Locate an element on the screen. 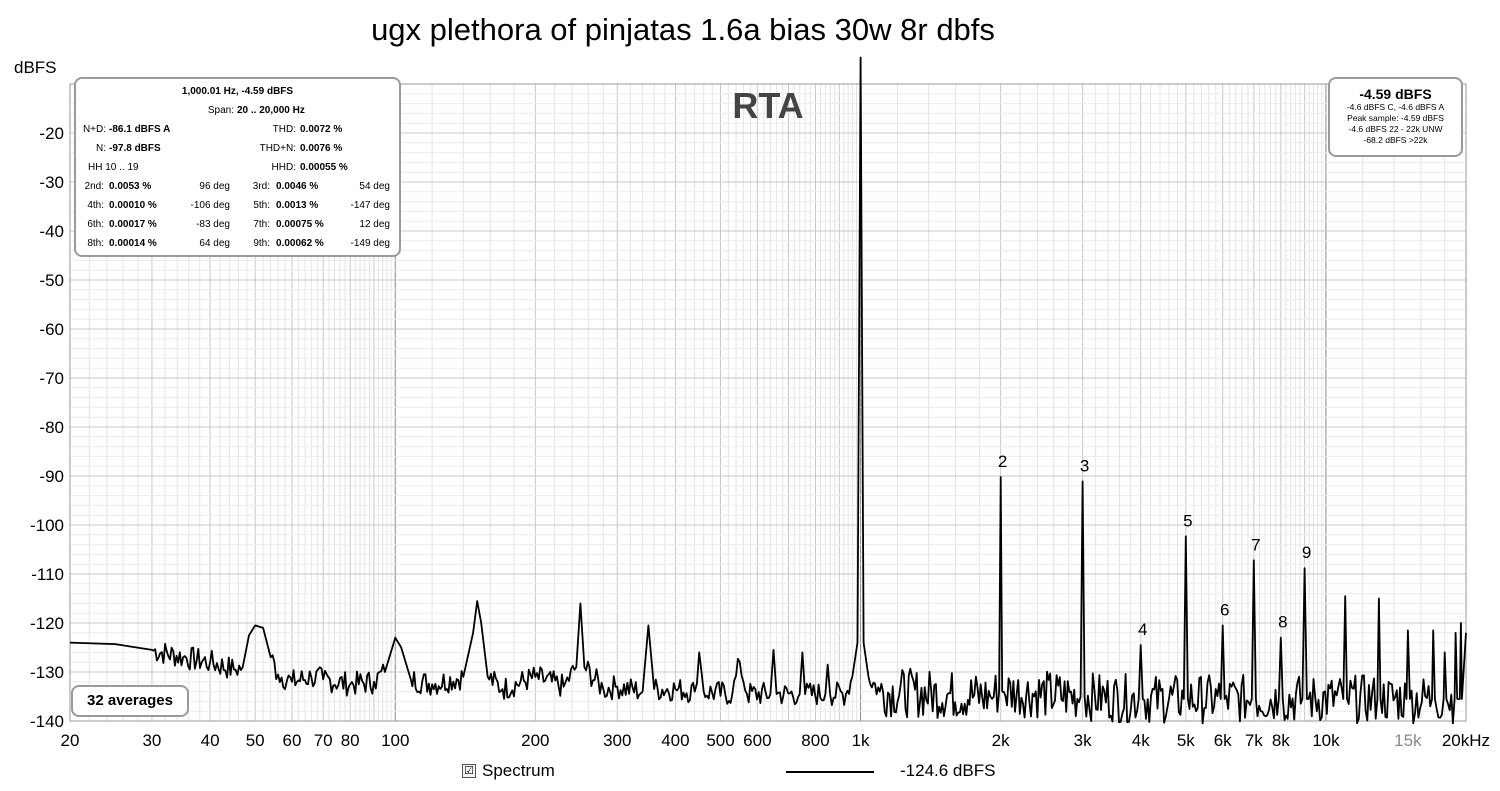  y-axis-label: dBFS is located at coordinates (35, 67).